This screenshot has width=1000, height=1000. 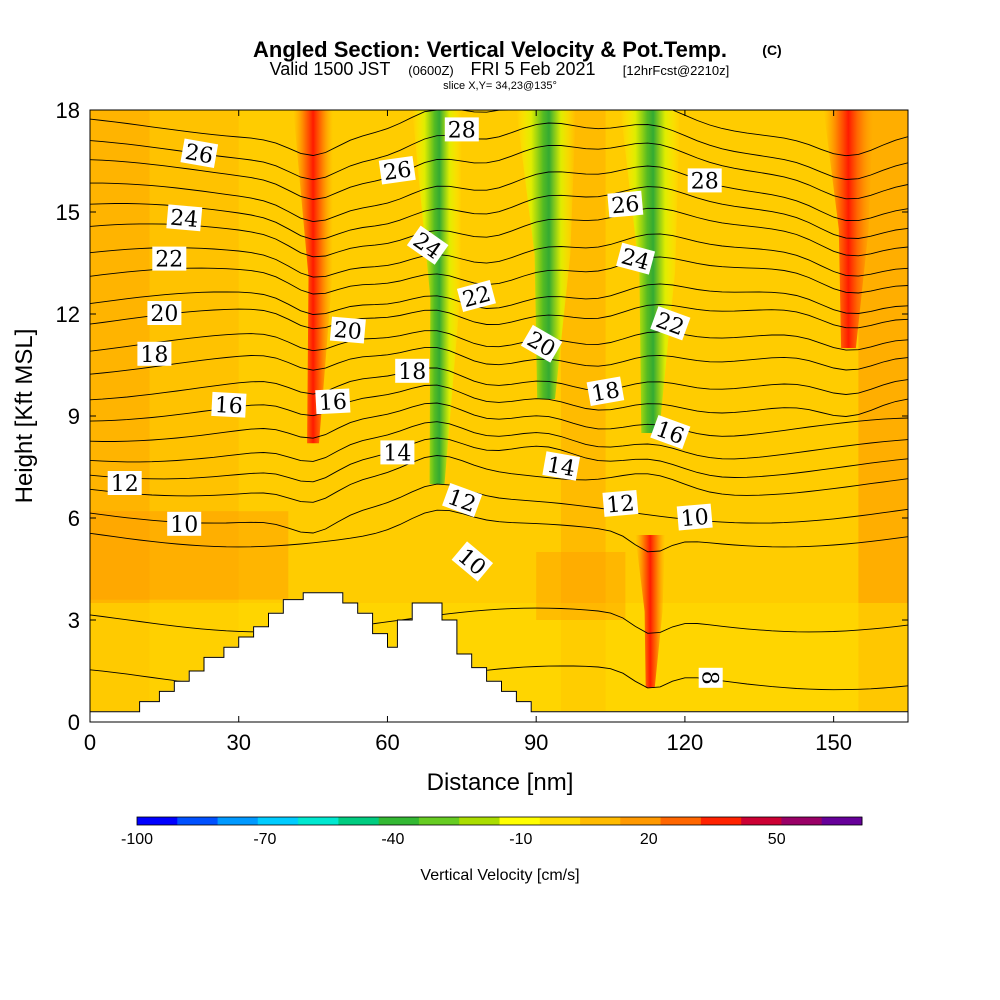 I want to click on subtitle-date: FRI 5 Feb 2021, so click(x=532, y=69).